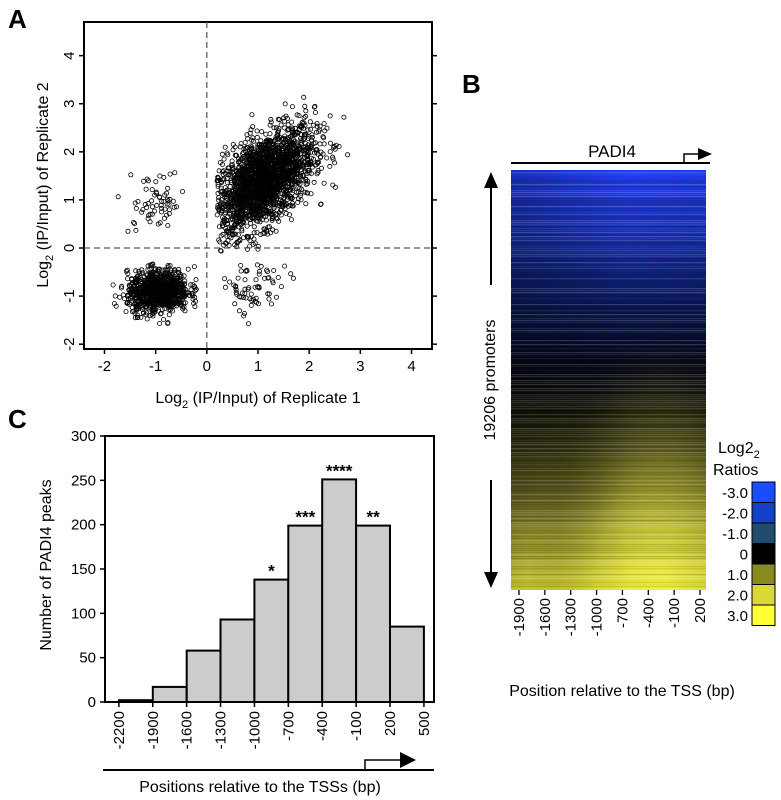  I want to click on histogram-x-tick-label: -2200, so click(119, 730).